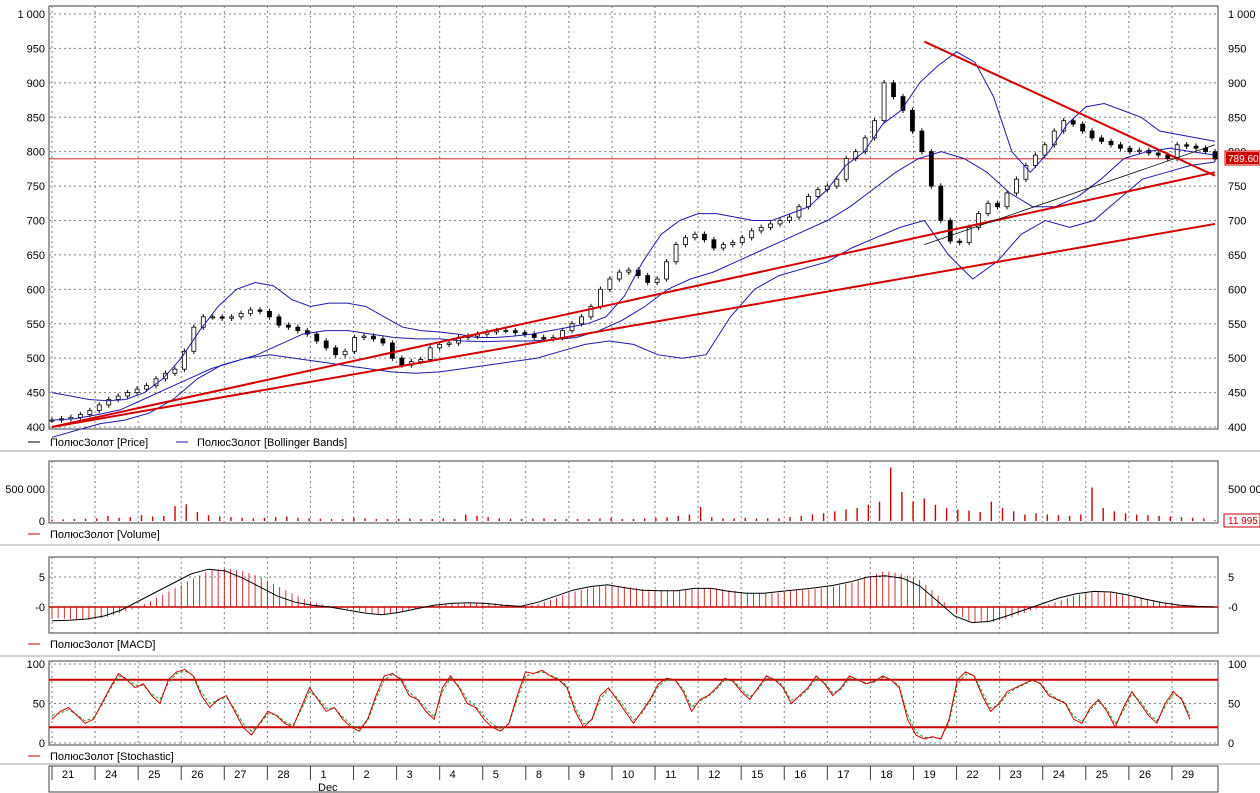 Image resolution: width=1260 pixels, height=793 pixels. I want to click on date-tick-label: 4, so click(453, 775).